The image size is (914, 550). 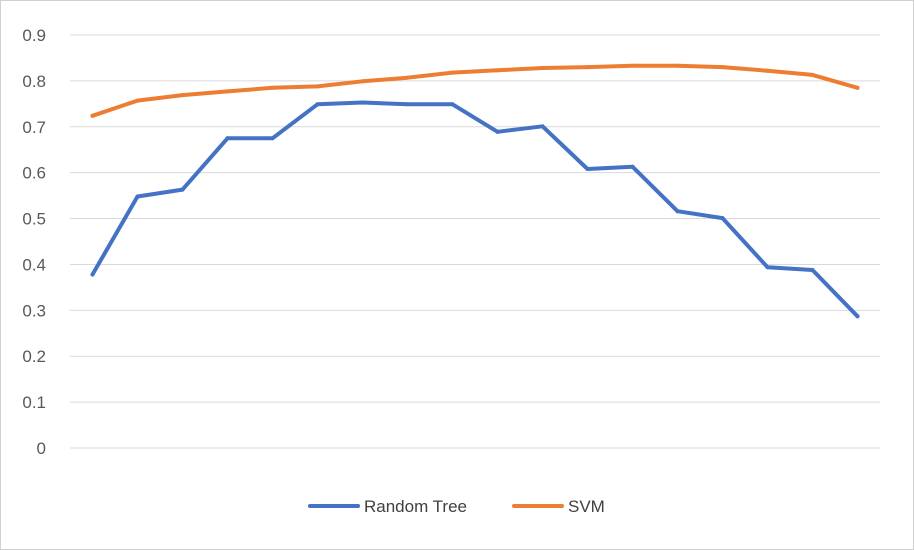 I want to click on series-line-svm, so click(x=475, y=90).